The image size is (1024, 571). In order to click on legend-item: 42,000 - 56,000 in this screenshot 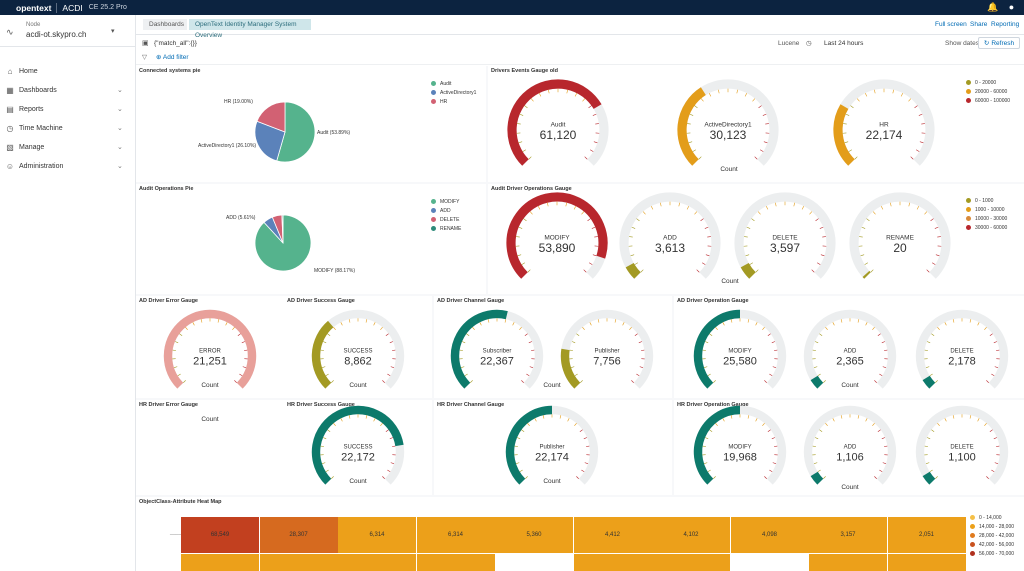, I will do `click(992, 544)`.